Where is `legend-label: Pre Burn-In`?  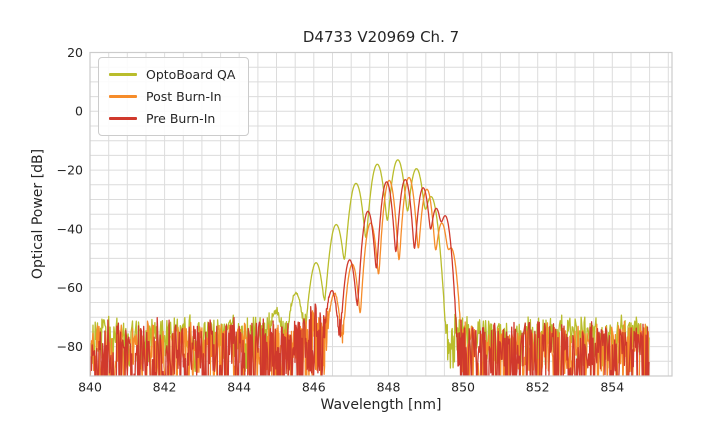 legend-label: Pre Burn-In is located at coordinates (181, 118).